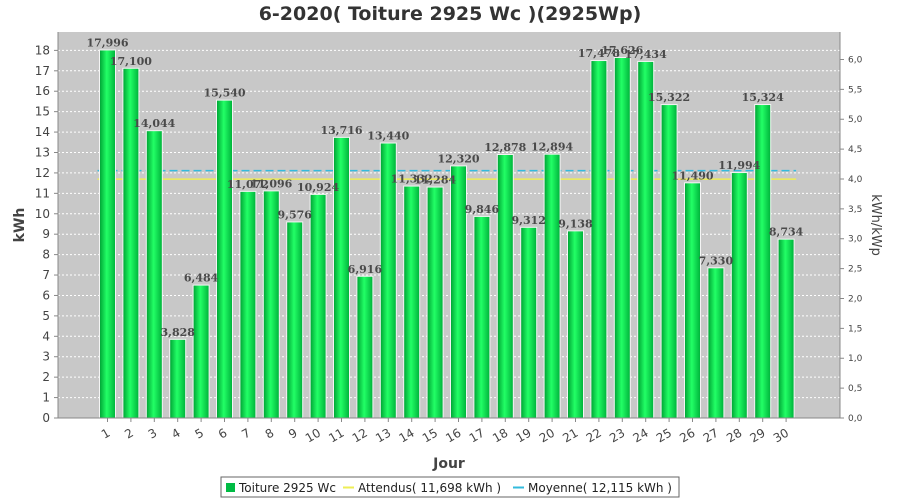  I want to click on x-tick-label: 1, so click(106, 434).